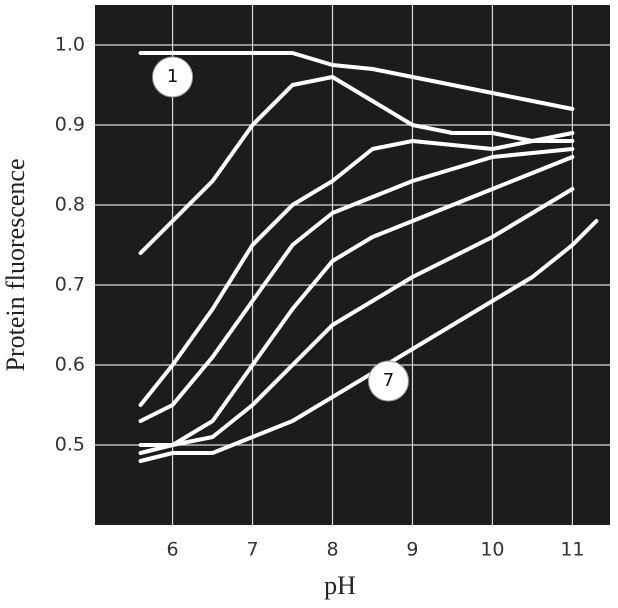  Describe the element at coordinates (70, 285) in the screenshot. I see `y-tick-label: 0.7` at that location.